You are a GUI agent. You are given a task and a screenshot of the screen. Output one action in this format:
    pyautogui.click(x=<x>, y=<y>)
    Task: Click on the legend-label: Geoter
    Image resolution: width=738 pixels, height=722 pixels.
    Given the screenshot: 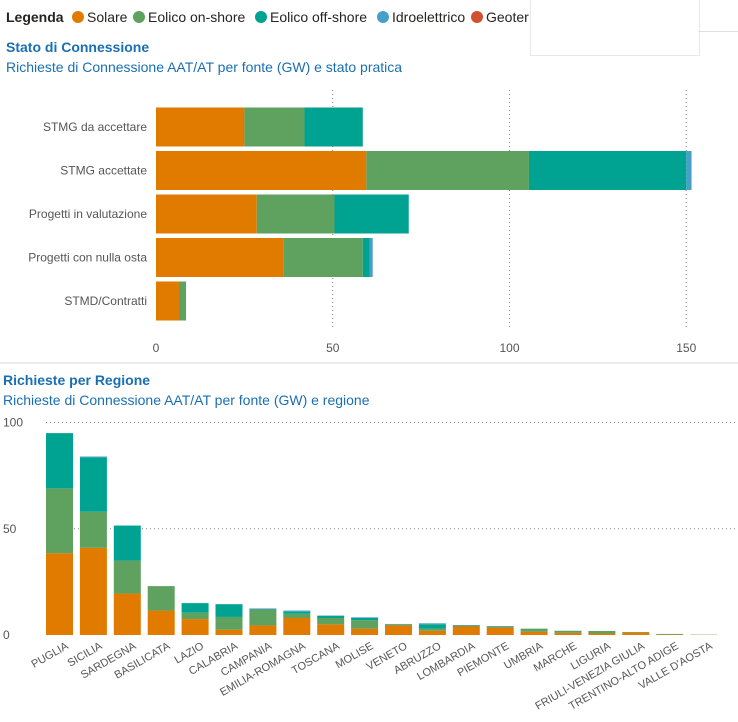 What is the action you would take?
    pyautogui.click(x=507, y=17)
    